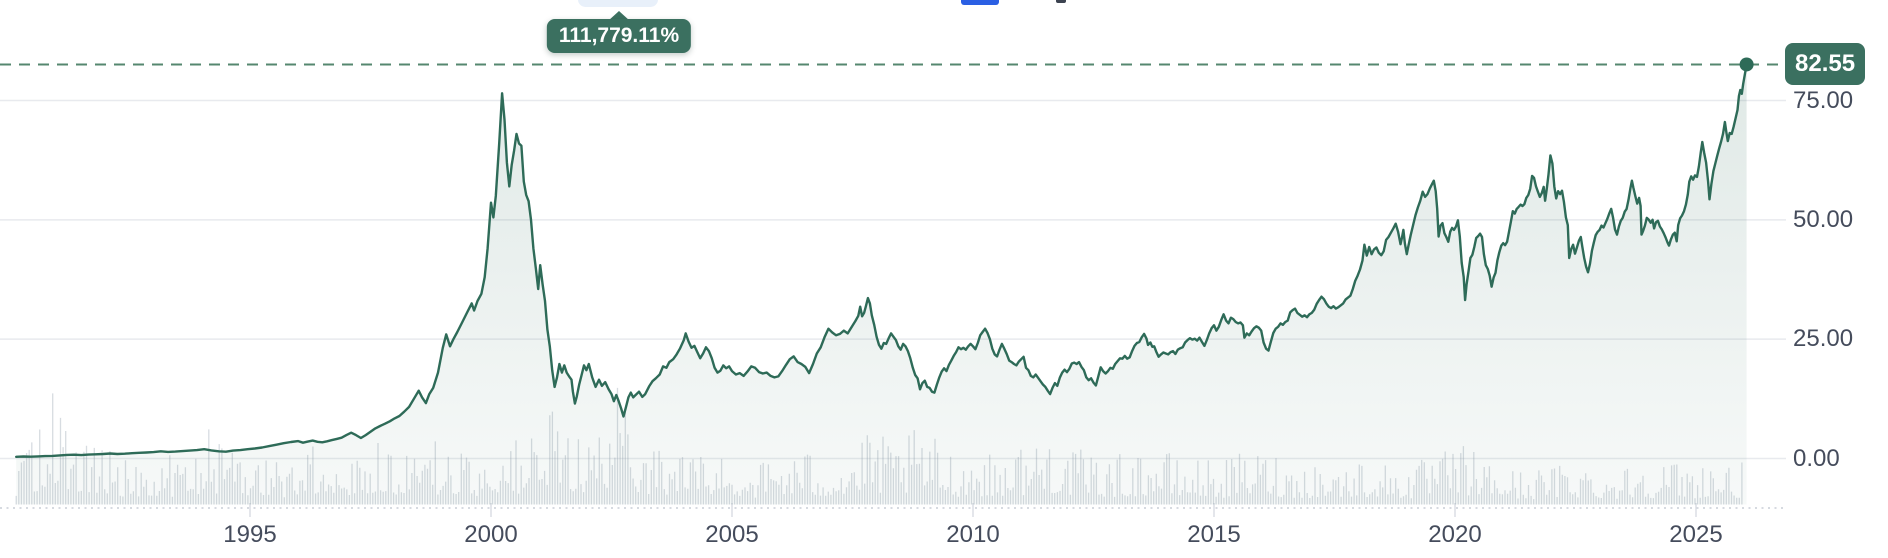 This screenshot has height=558, width=1888. Describe the element at coordinates (250, 534) in the screenshot. I see `x-axis-label: 1995` at that location.